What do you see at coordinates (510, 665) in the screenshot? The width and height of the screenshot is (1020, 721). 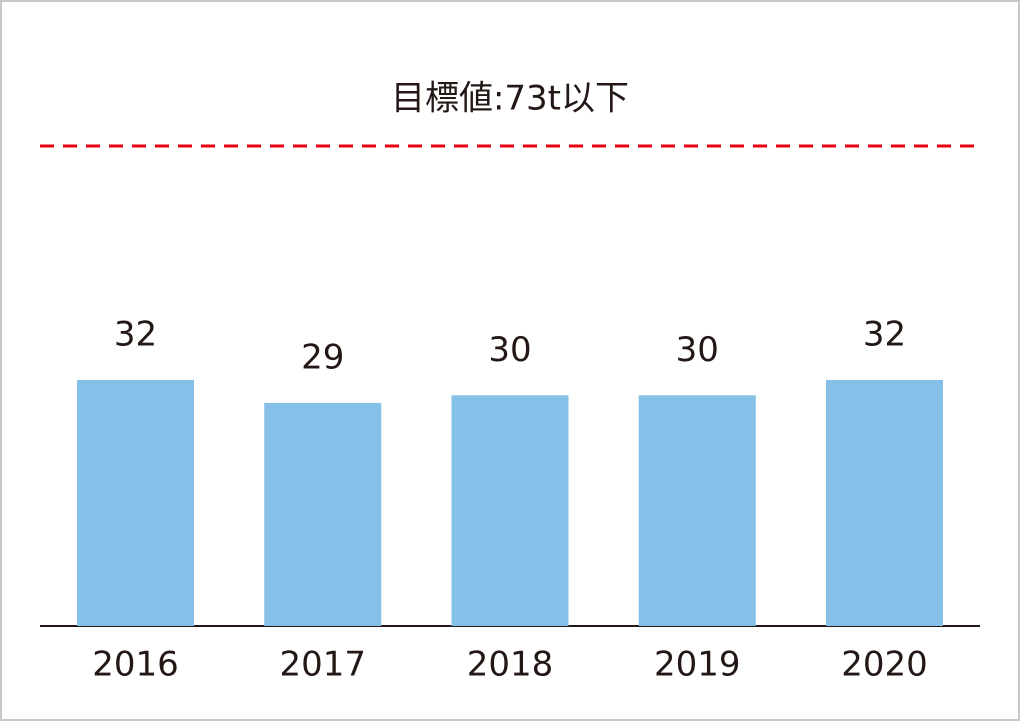 I see `x-tick-label: 2018` at bounding box center [510, 665].